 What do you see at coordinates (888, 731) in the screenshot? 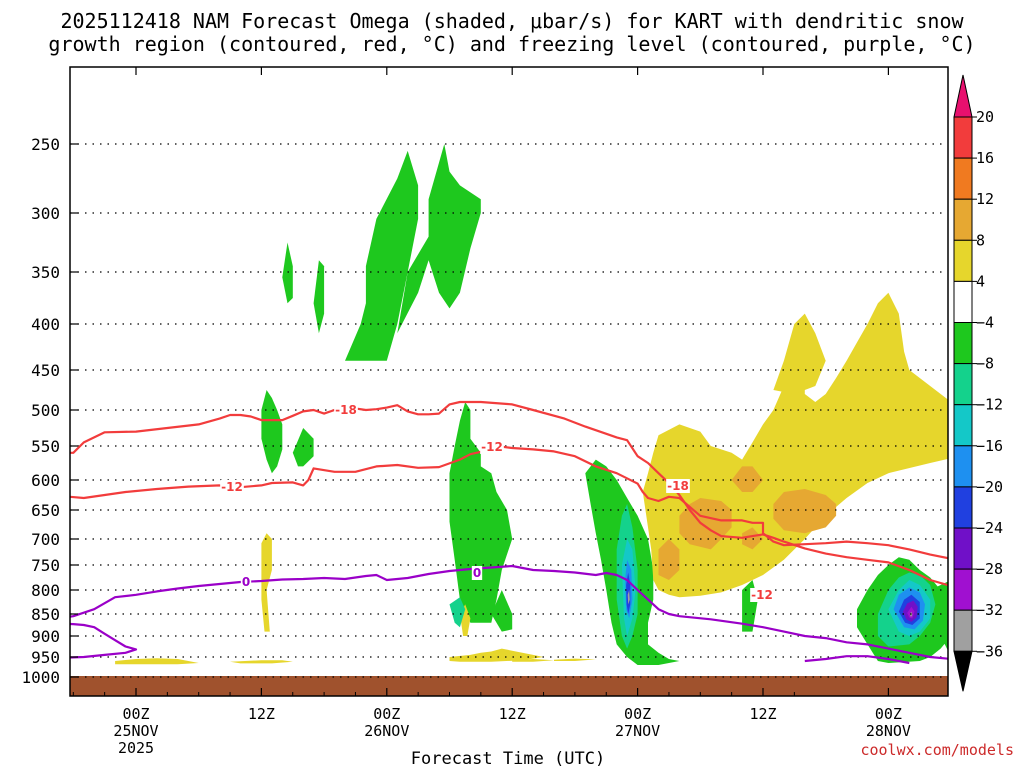
I see `x-tick-label-72-1: 28NOV` at bounding box center [888, 731].